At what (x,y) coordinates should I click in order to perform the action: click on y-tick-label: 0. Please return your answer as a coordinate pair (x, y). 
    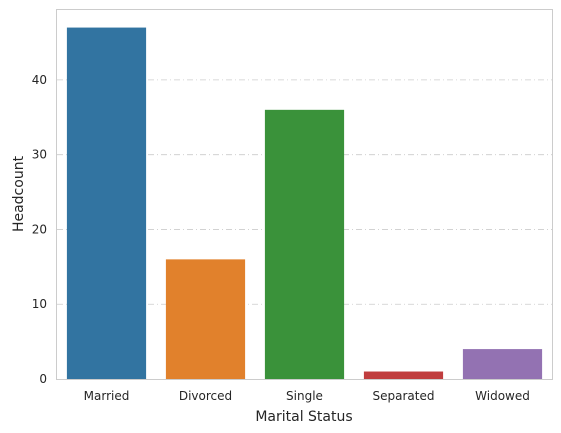
    Looking at the image, I should click on (43, 379).